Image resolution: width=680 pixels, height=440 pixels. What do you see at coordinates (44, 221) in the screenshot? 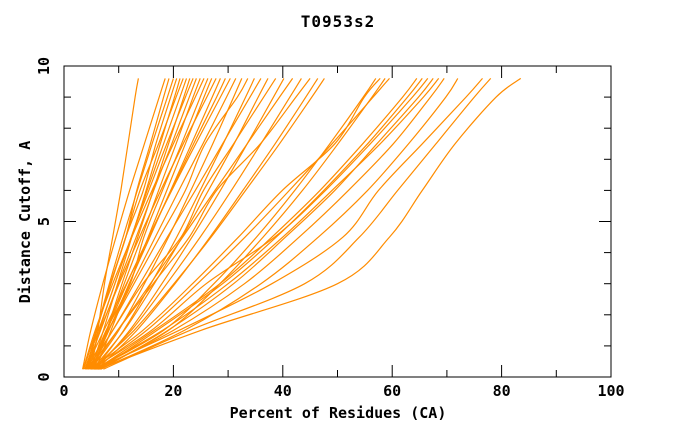
I see `y-tick-label: 5` at bounding box center [44, 221].